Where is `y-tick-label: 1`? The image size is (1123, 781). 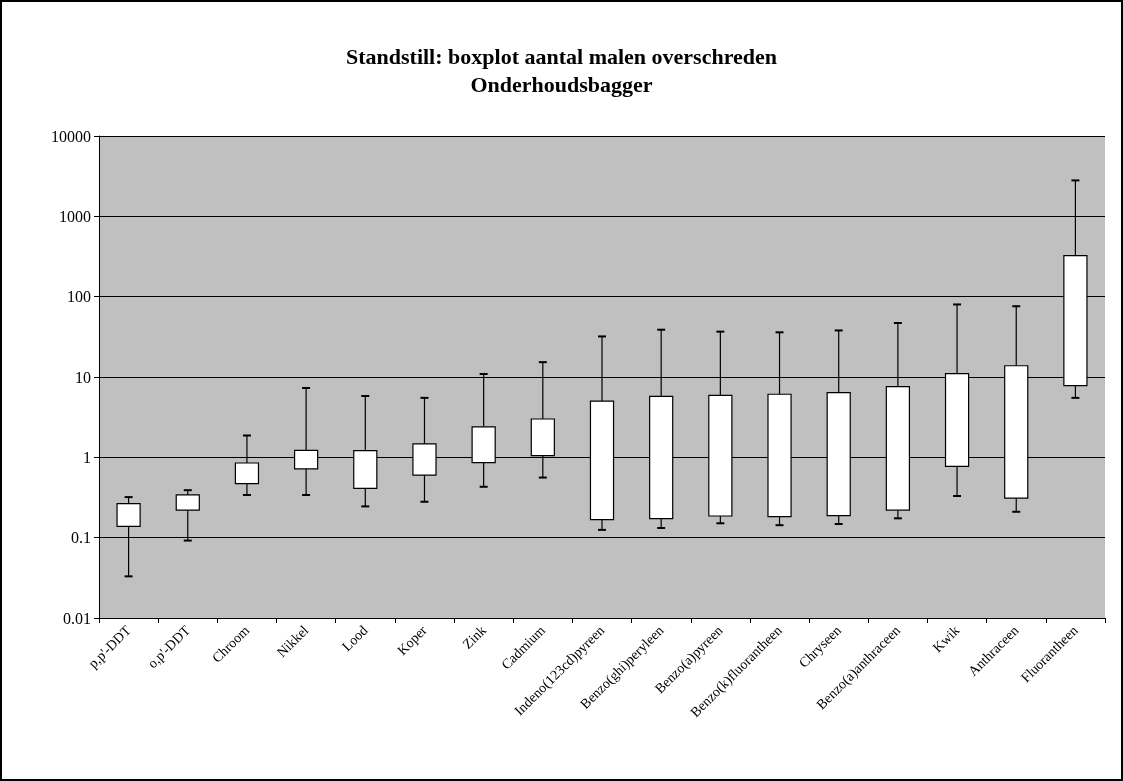
y-tick-label: 1 is located at coordinates (87, 457).